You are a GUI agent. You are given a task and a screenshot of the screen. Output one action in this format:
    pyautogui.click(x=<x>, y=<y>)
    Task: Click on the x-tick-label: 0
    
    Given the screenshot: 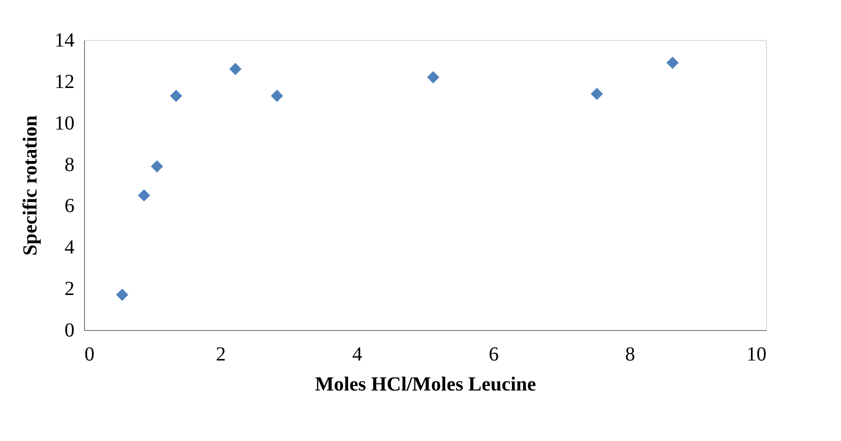 What is the action you would take?
    pyautogui.click(x=89, y=355)
    